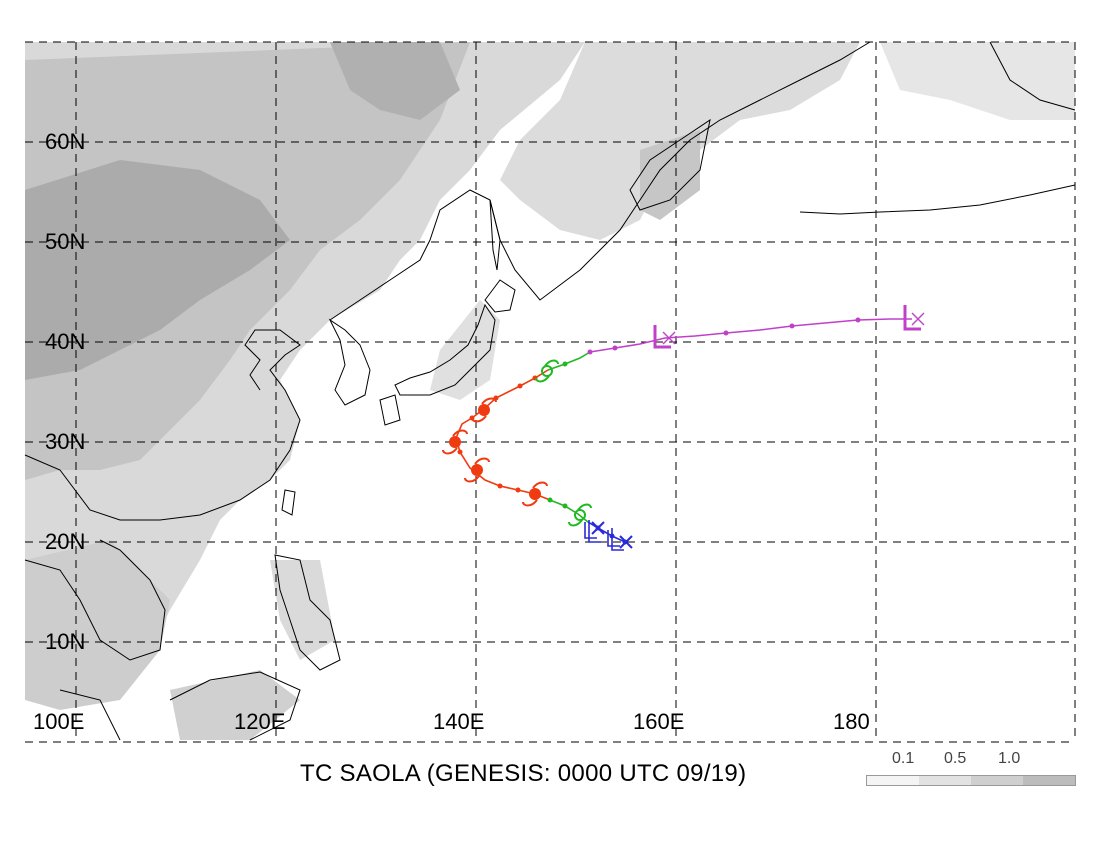  What do you see at coordinates (750, 335) in the screenshot?
I see `track-segment-magenta` at bounding box center [750, 335].